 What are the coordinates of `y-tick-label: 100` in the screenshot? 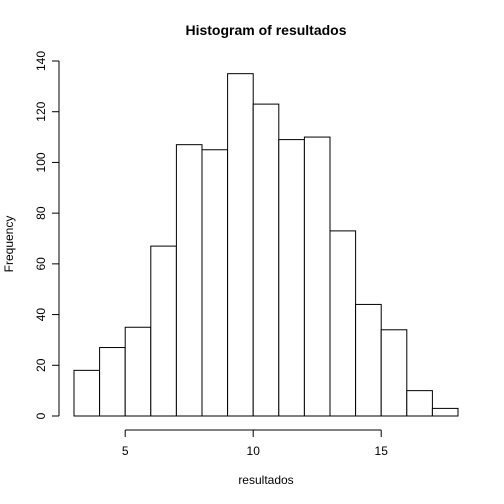 It's located at (41, 162).